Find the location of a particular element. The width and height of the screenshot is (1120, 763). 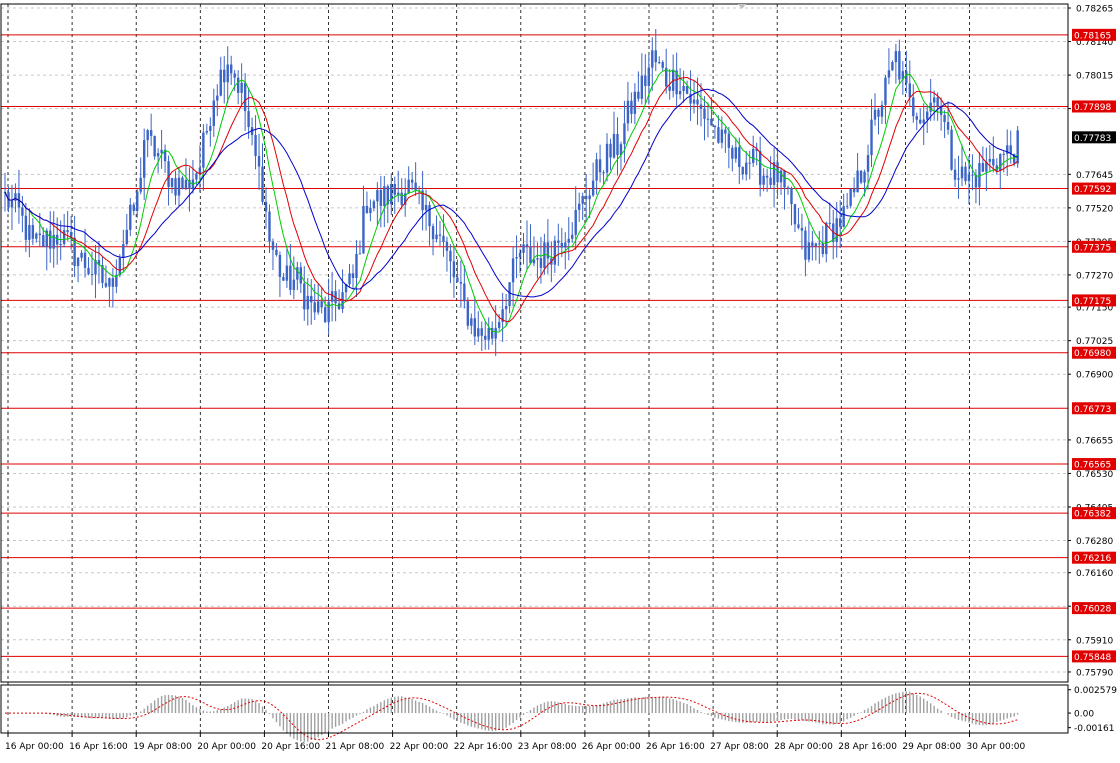

time-tick-label: 22 Apr 00:00 is located at coordinates (419, 747).